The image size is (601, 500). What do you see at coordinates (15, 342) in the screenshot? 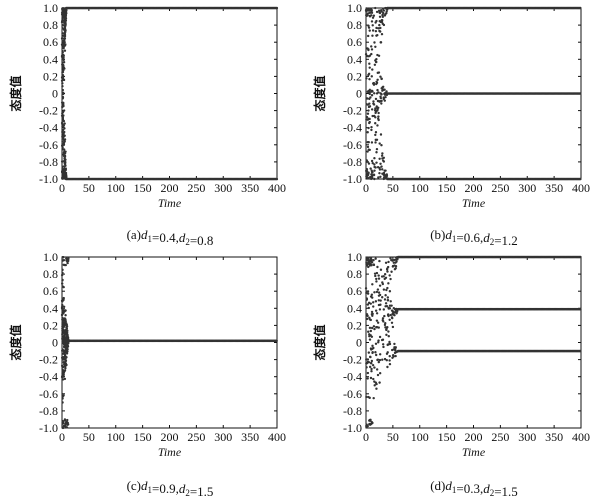
I see `y-axis-label: 态度值` at bounding box center [15, 342].